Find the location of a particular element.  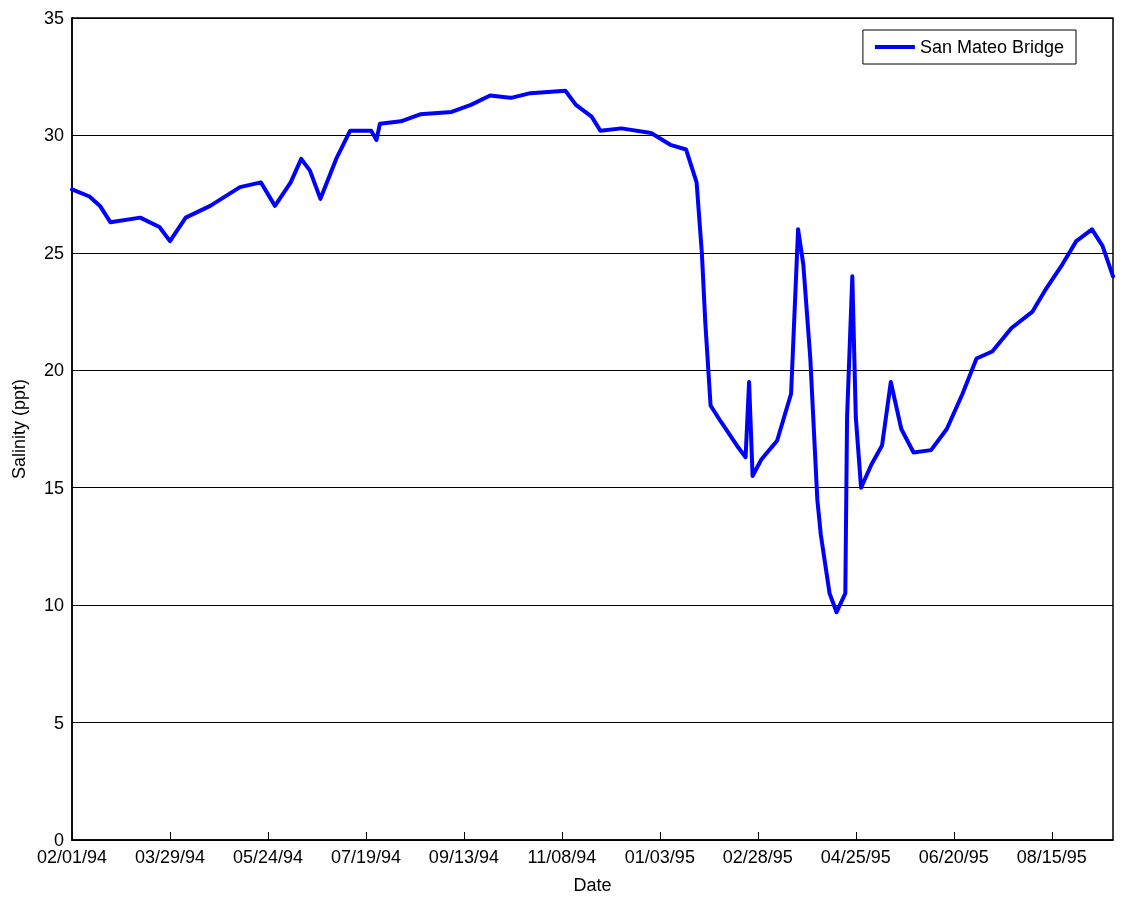

x-tick-label: 11/08/94 is located at coordinates (562, 857).